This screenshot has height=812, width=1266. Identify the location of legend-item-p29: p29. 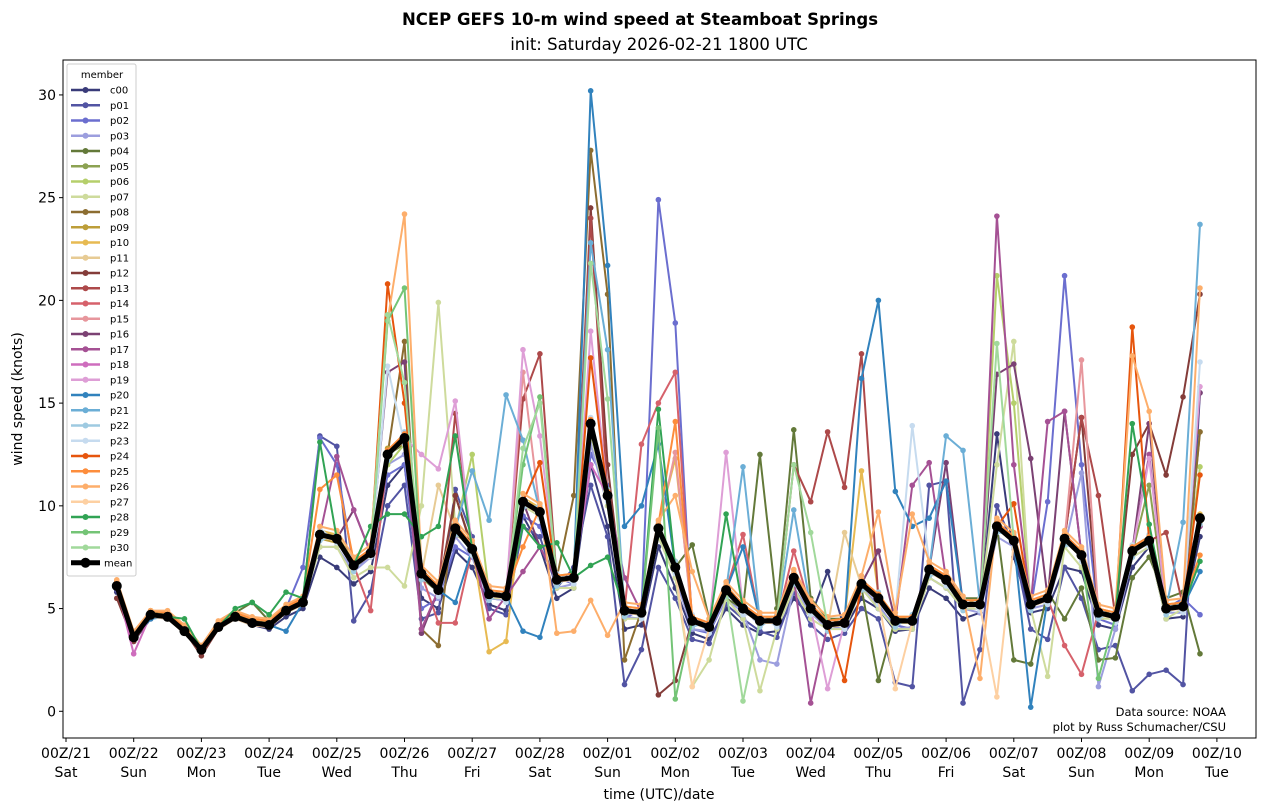
(100, 533).